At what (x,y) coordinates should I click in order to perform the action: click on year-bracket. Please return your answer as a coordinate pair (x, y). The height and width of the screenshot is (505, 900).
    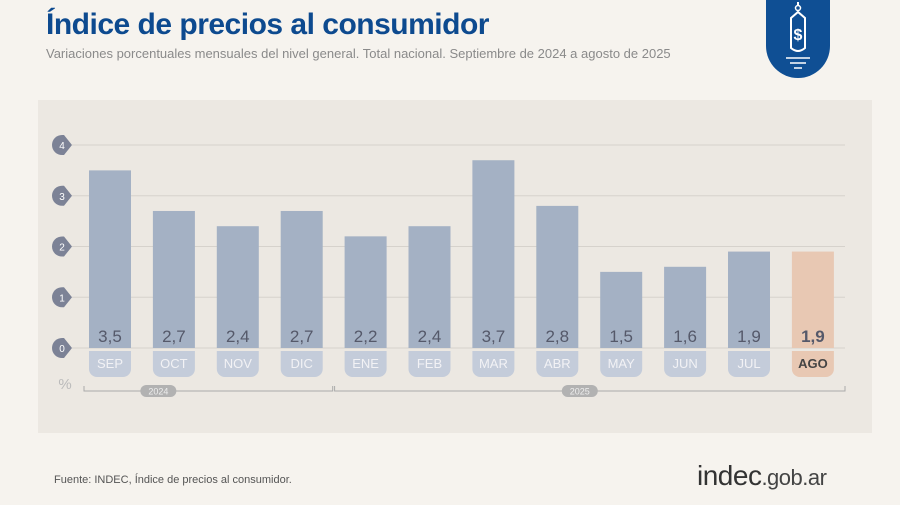
    Looking at the image, I should click on (208, 389).